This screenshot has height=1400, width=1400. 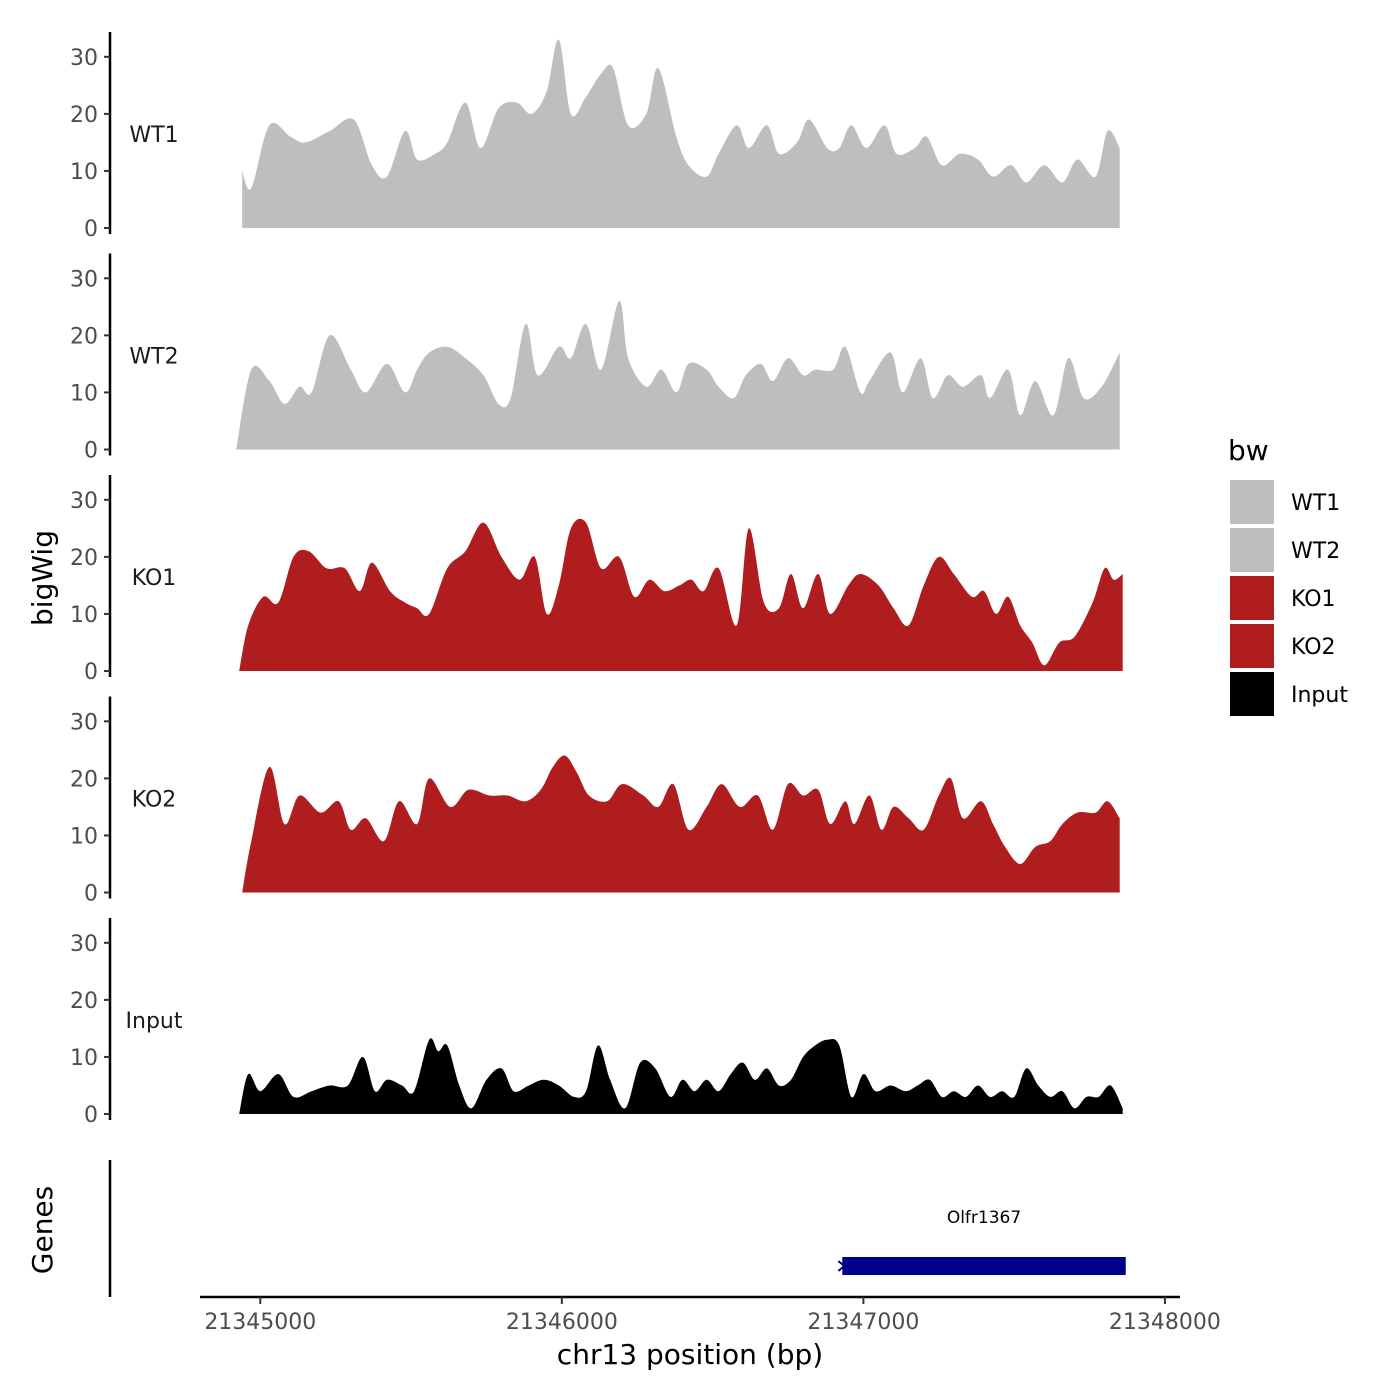 What do you see at coordinates (1288, 575) in the screenshot?
I see `legend: bw WT1 WT2 KO1 KO2 Input` at bounding box center [1288, 575].